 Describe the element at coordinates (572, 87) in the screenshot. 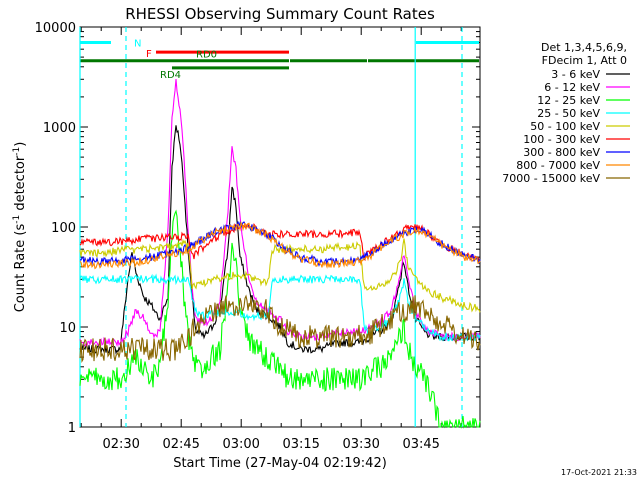

I see `legend-label: 6 - 12 keV` at that location.